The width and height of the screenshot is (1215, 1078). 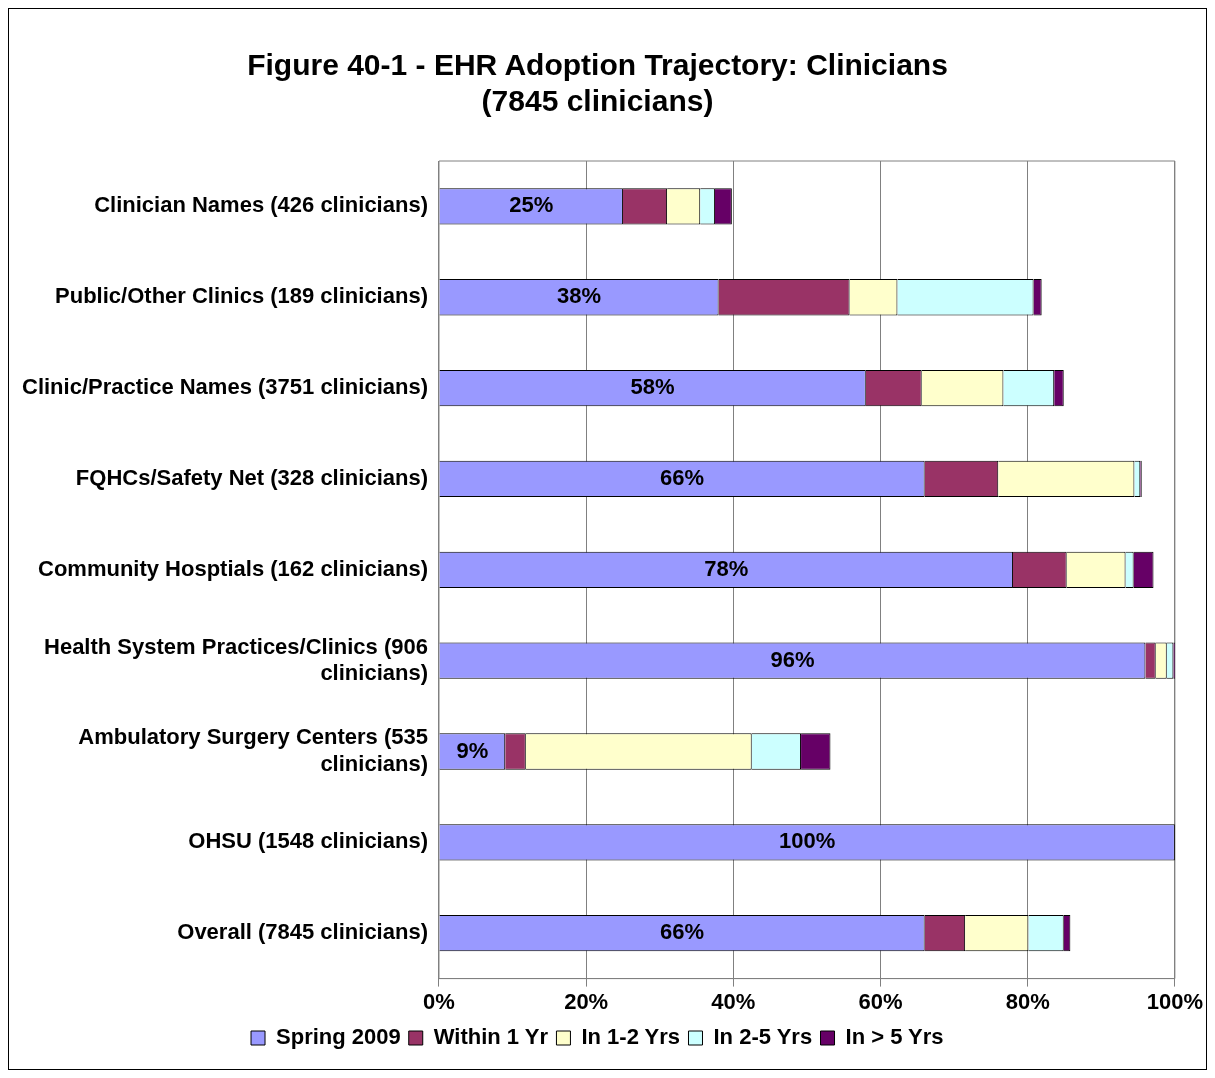 I want to click on legend-label: Within 1 Yr, so click(x=491, y=1037).